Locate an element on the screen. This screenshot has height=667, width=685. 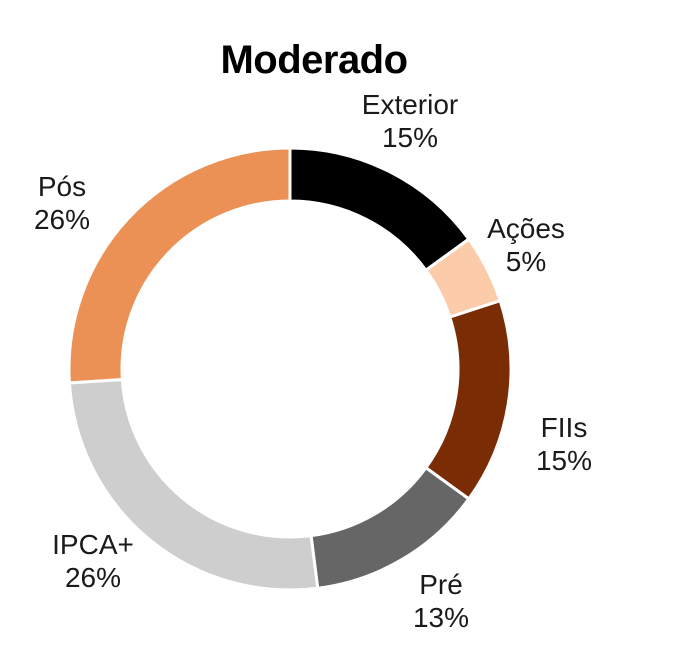
slice-label-acoes-value: 5% is located at coordinates (526, 261).